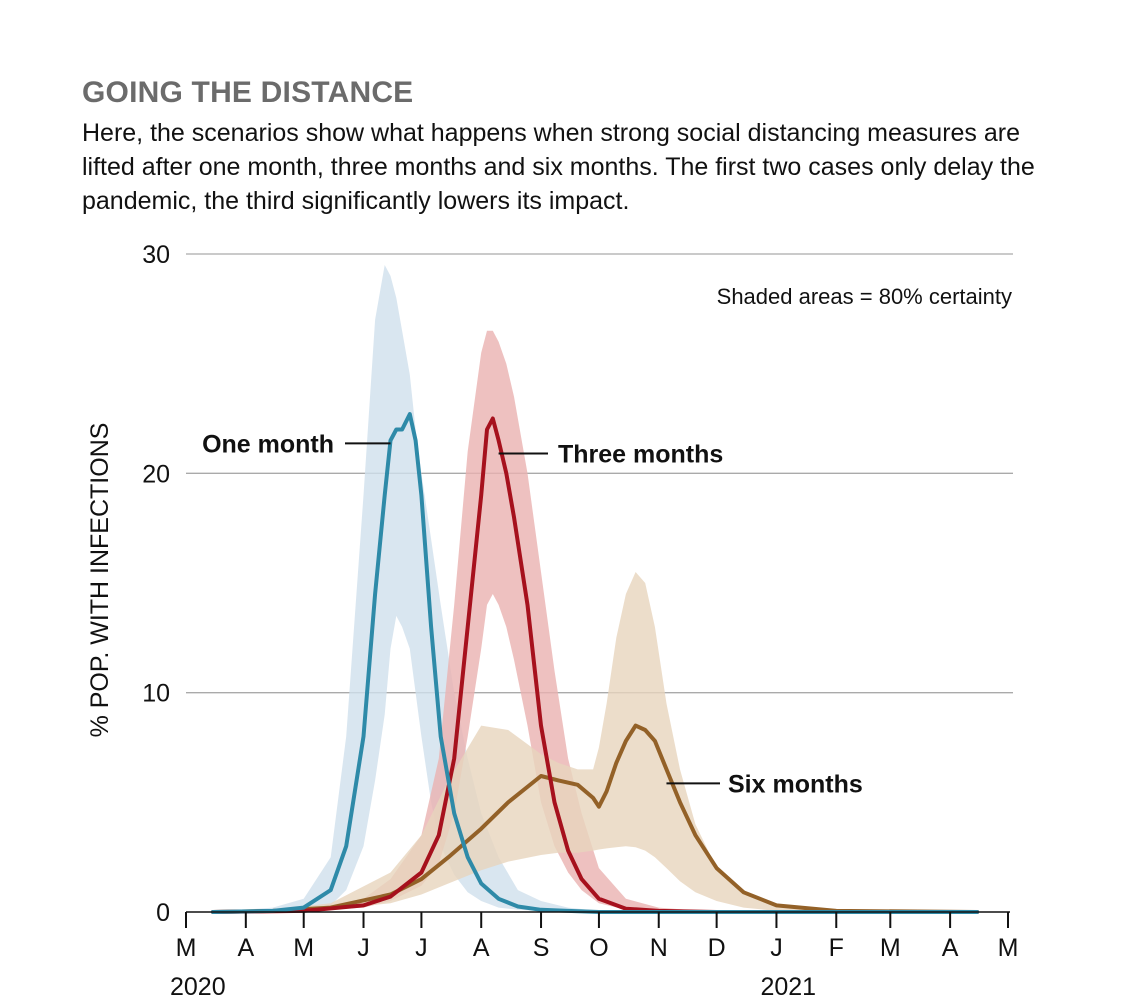 The height and width of the screenshot is (1006, 1125). I want to click on x-axis: M A M J J A S O N D J F M A M 2020 2021, so click(594, 956).